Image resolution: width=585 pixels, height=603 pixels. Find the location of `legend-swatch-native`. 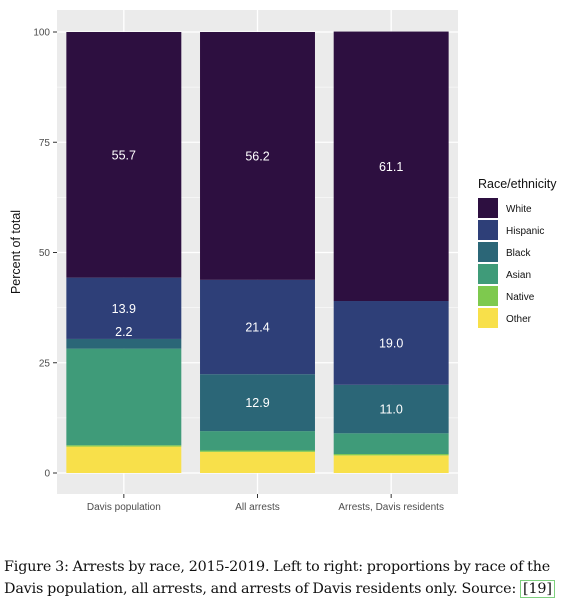

legend-swatch-native is located at coordinates (488, 296).